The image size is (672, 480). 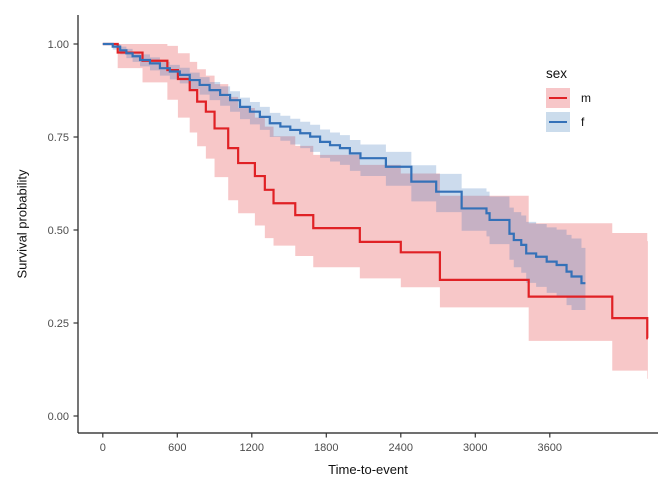 What do you see at coordinates (177, 448) in the screenshot?
I see `x-tick-label: 600` at bounding box center [177, 448].